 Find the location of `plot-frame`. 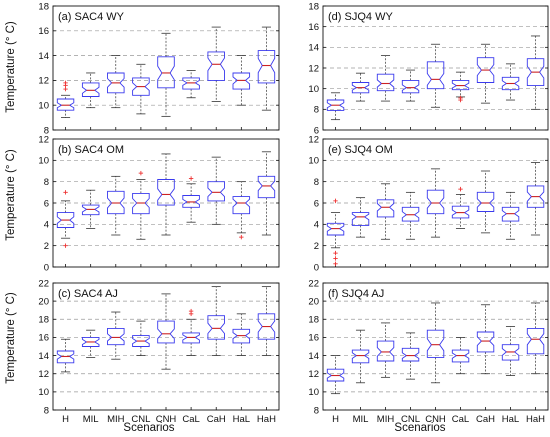

plot-frame is located at coordinates (435, 346).